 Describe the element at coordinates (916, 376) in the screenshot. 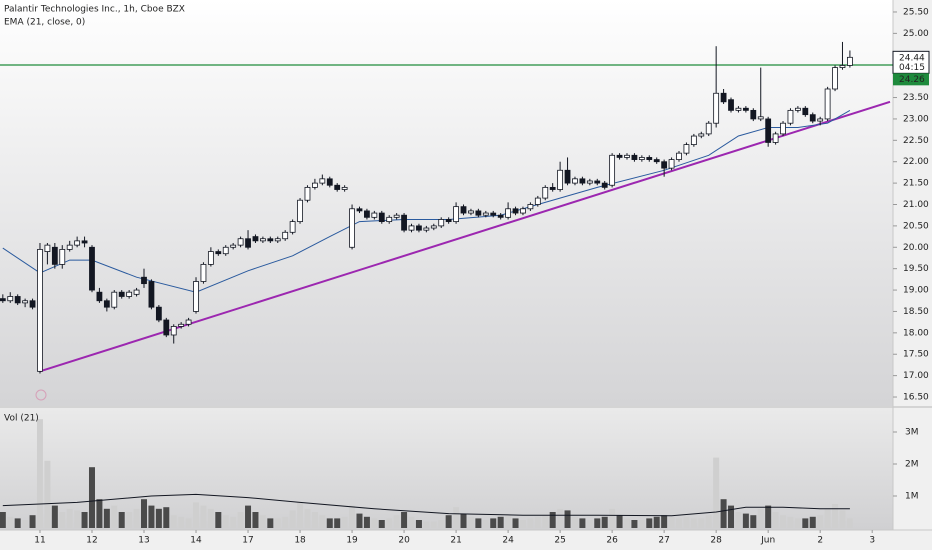

I see `y-tick-label: 17.00` at that location.